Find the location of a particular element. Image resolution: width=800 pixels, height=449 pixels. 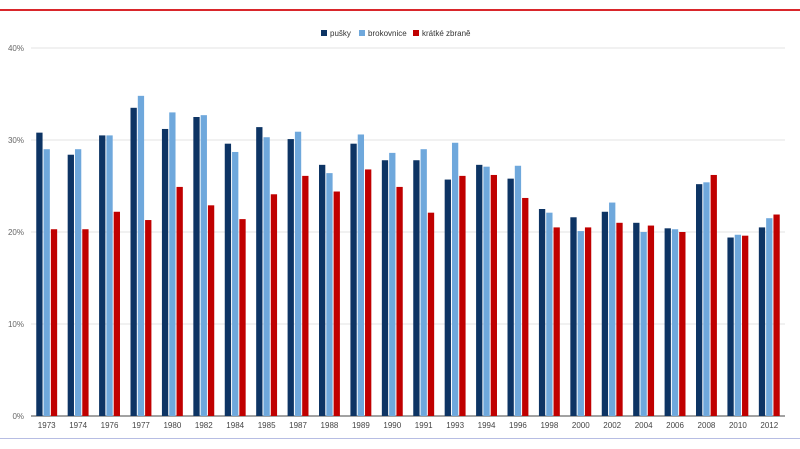

bar-krátké-zbraně-2006 is located at coordinates (682, 324).